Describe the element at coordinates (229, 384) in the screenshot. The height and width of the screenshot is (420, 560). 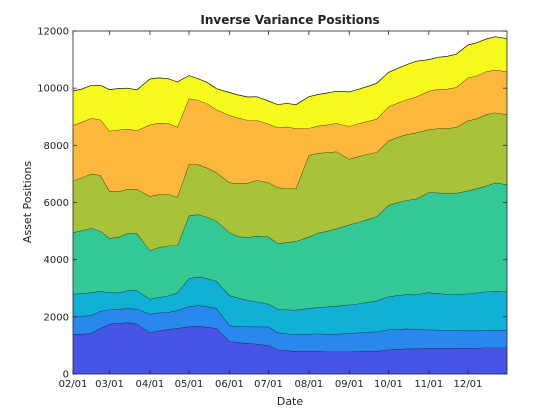
I see `x-tick-label: 06/01` at that location.